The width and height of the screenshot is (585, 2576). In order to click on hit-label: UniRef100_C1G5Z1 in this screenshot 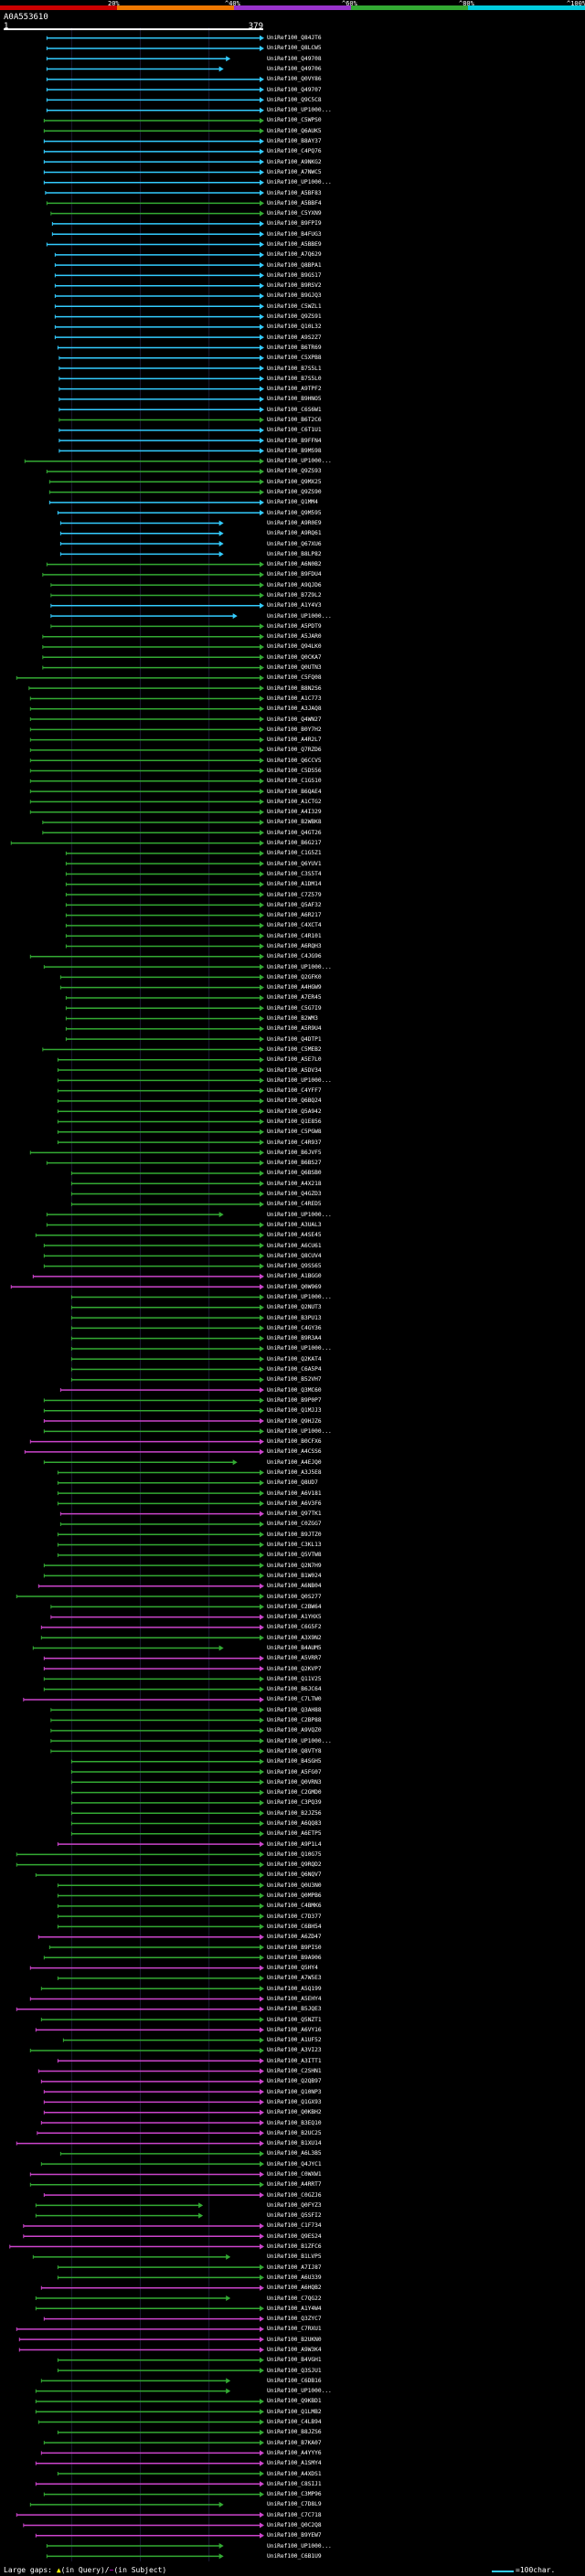, I will do `click(295, 853)`.